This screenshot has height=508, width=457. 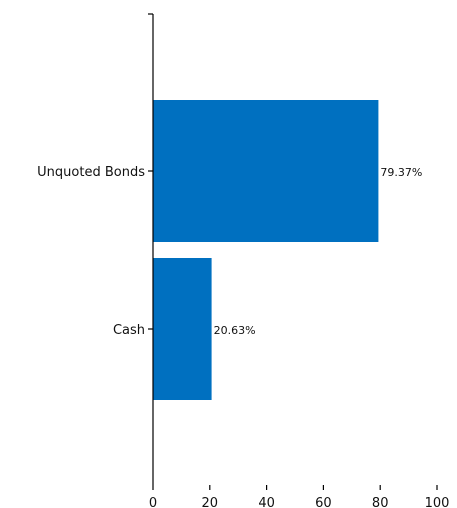 I want to click on x-tick-label: 40, so click(x=266, y=502).